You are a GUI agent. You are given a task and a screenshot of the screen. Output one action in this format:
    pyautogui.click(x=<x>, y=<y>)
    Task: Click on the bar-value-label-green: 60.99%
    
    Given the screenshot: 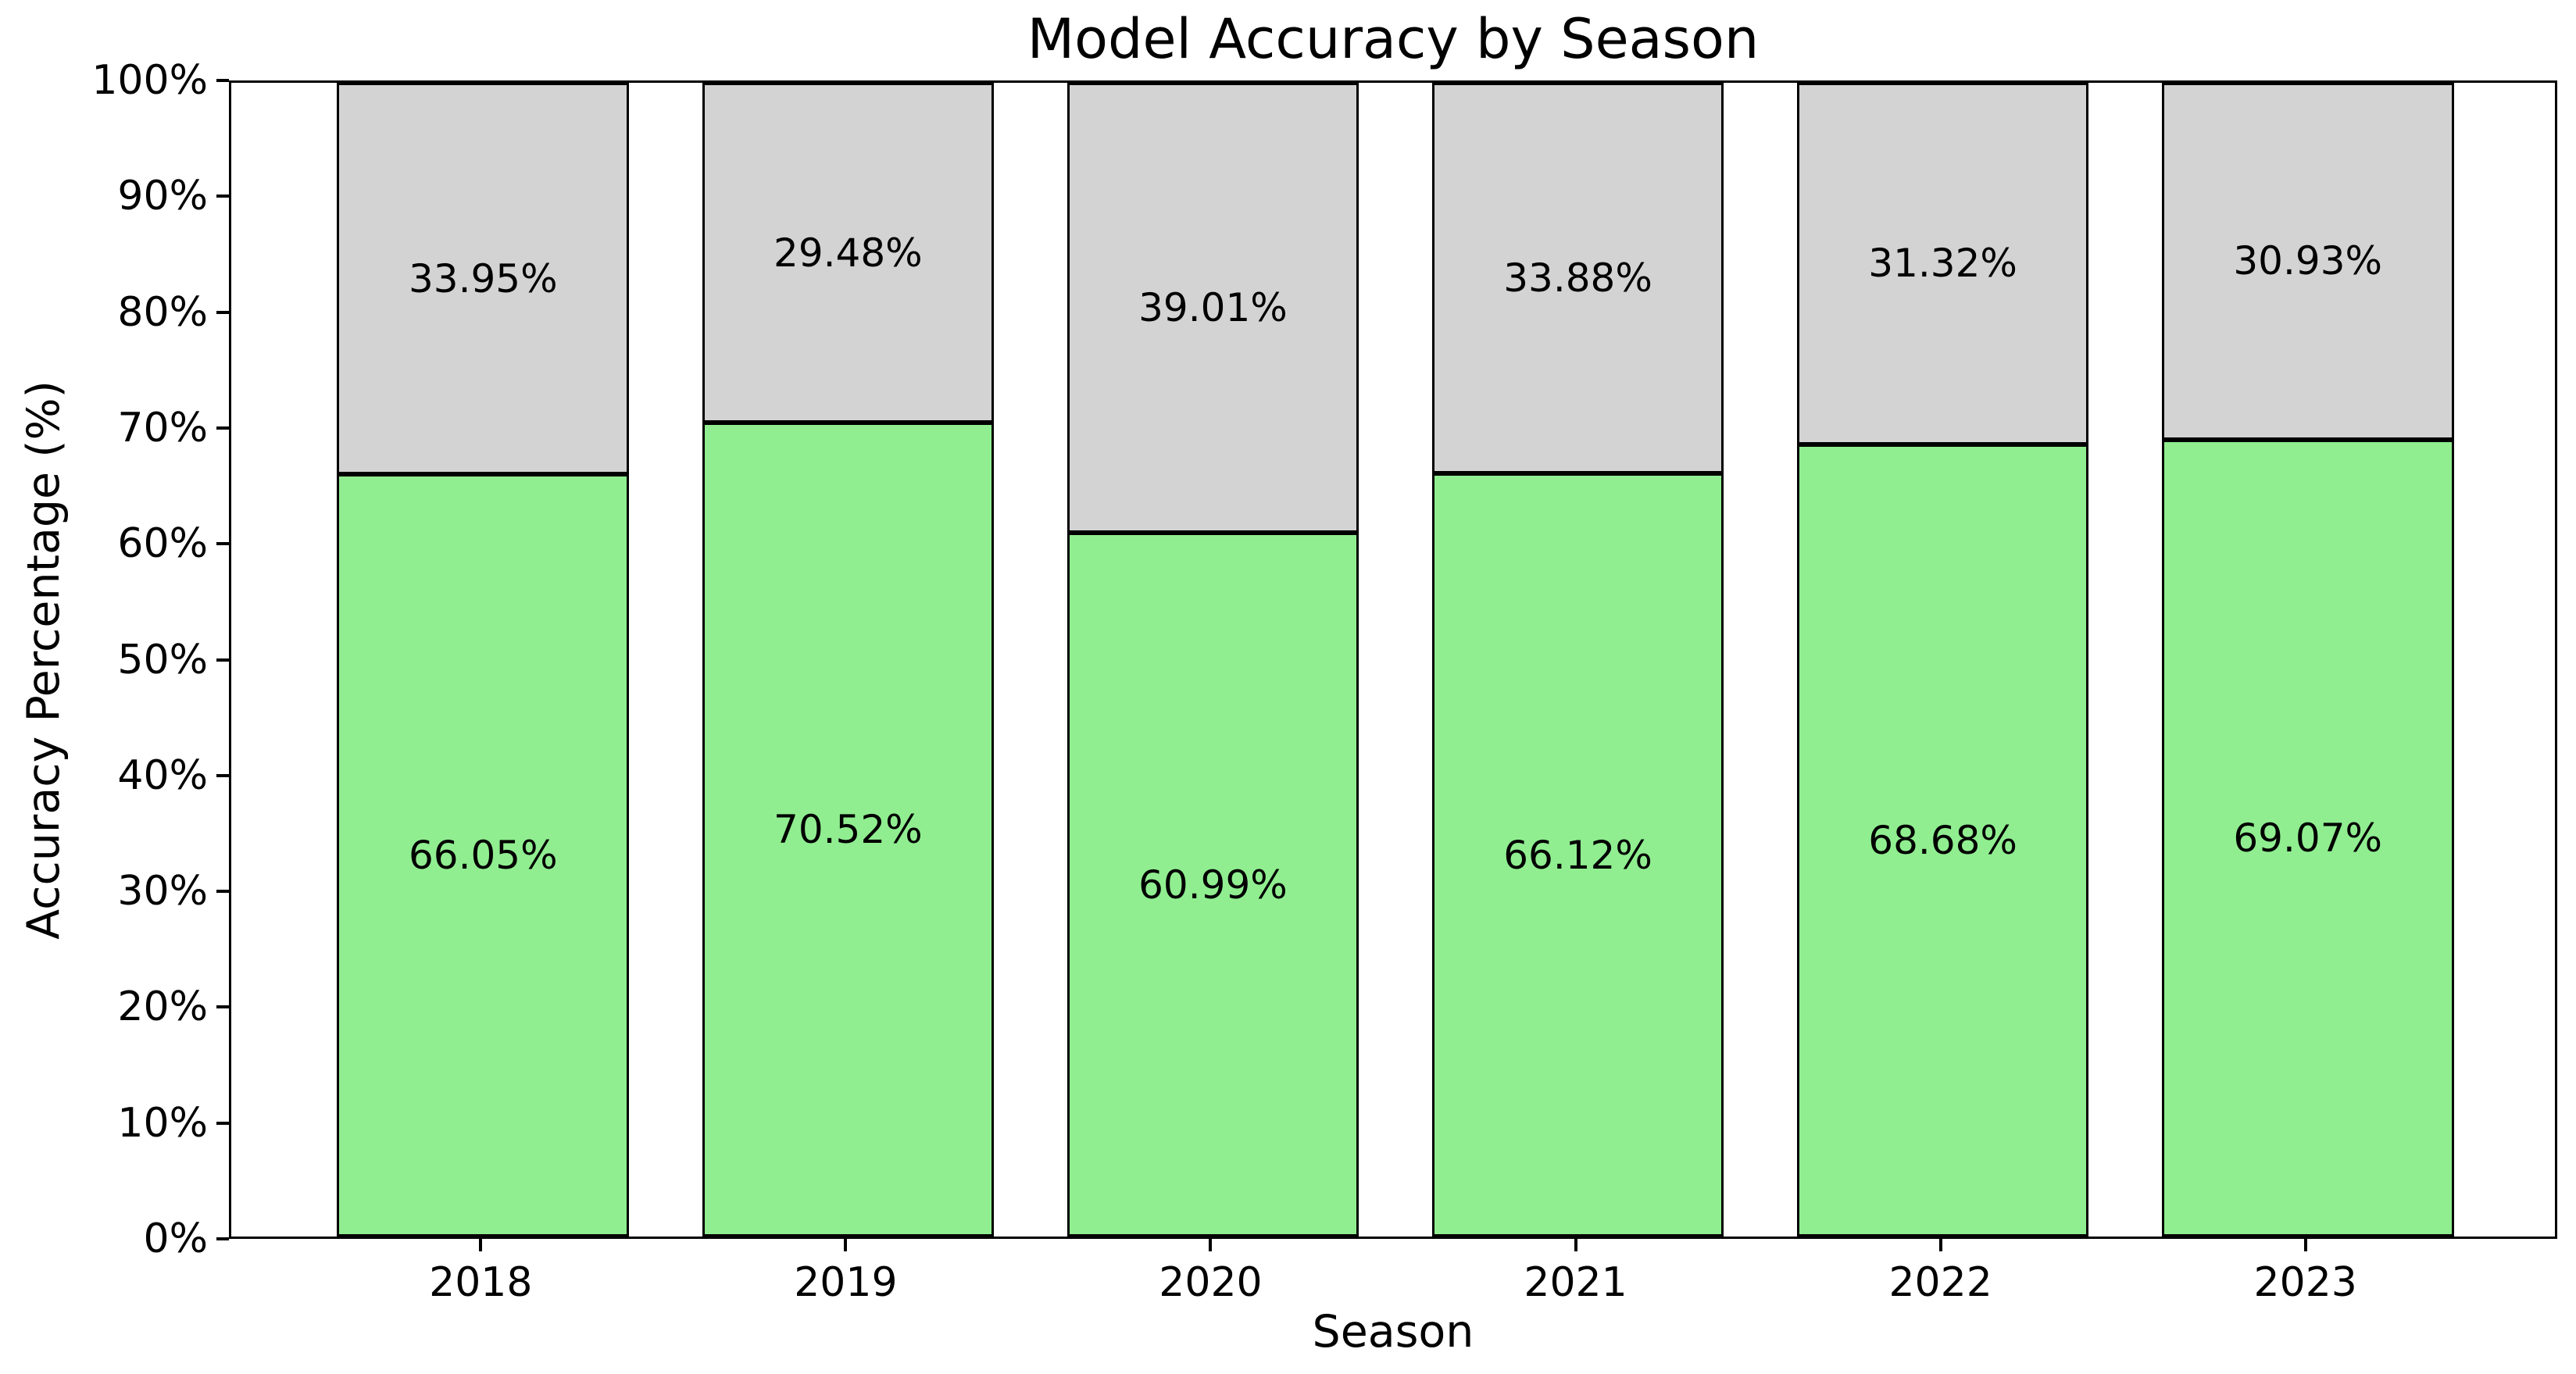 What is the action you would take?
    pyautogui.click(x=1213, y=885)
    